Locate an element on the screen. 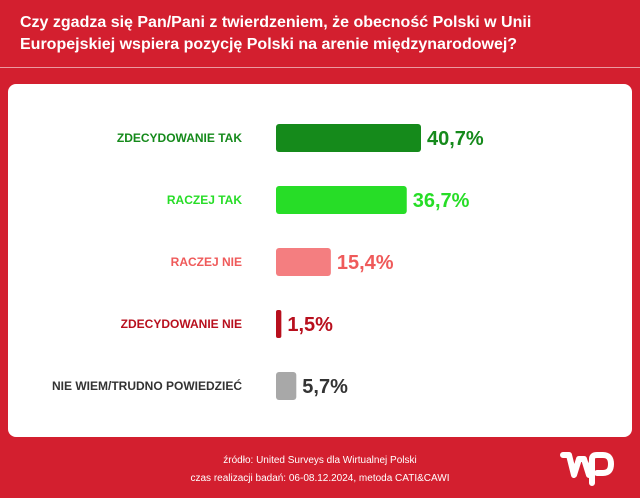 Image resolution: width=640 pixels, height=498 pixels. value-label: 36,7% is located at coordinates (441, 201).